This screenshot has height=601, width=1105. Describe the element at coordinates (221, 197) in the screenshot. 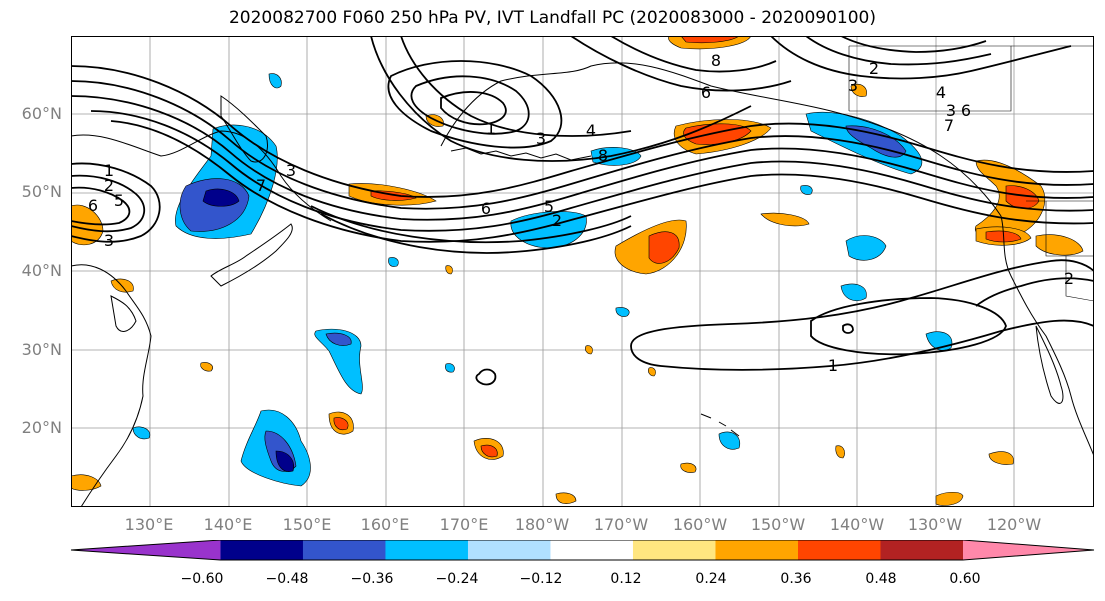

I see `ivt-blob-kamchatka-center` at that location.